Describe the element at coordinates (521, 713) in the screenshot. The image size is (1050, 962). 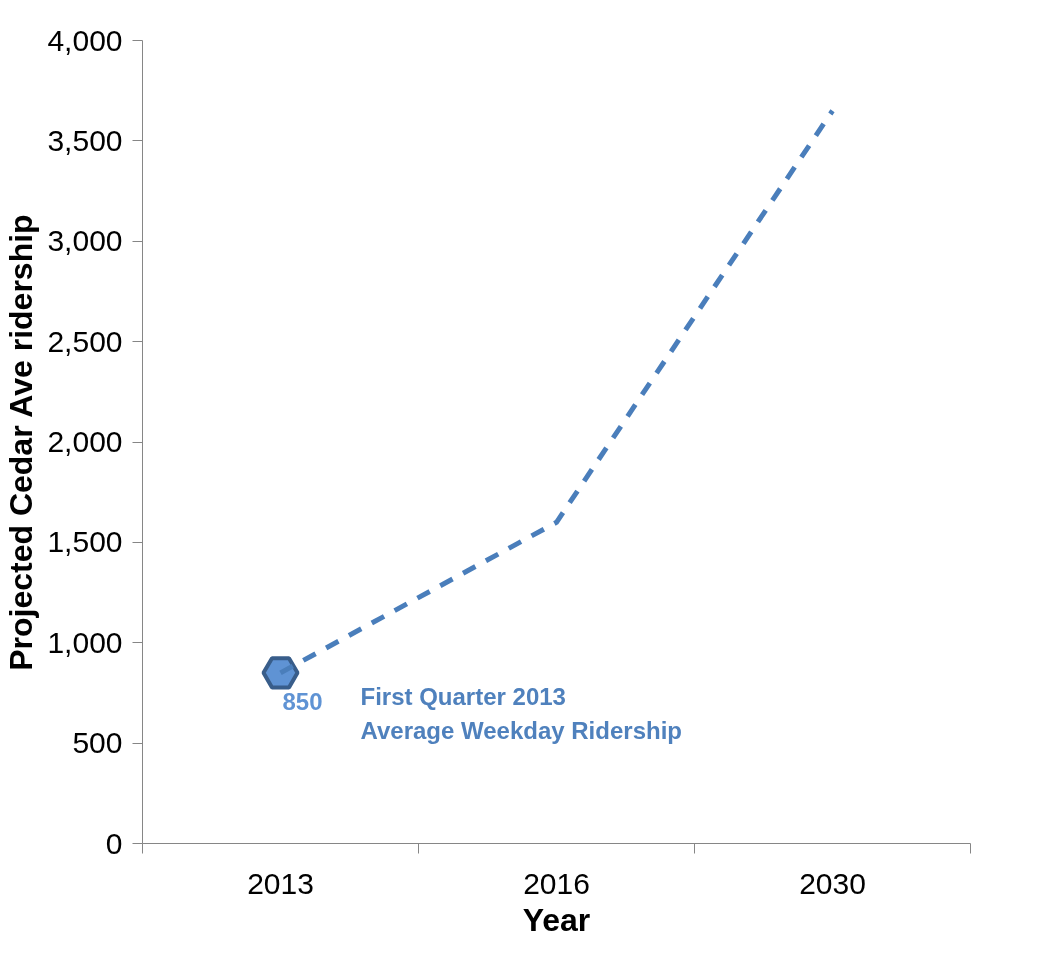
I see `annotation: First Quarter 2013 Average Weekday Ridership` at that location.